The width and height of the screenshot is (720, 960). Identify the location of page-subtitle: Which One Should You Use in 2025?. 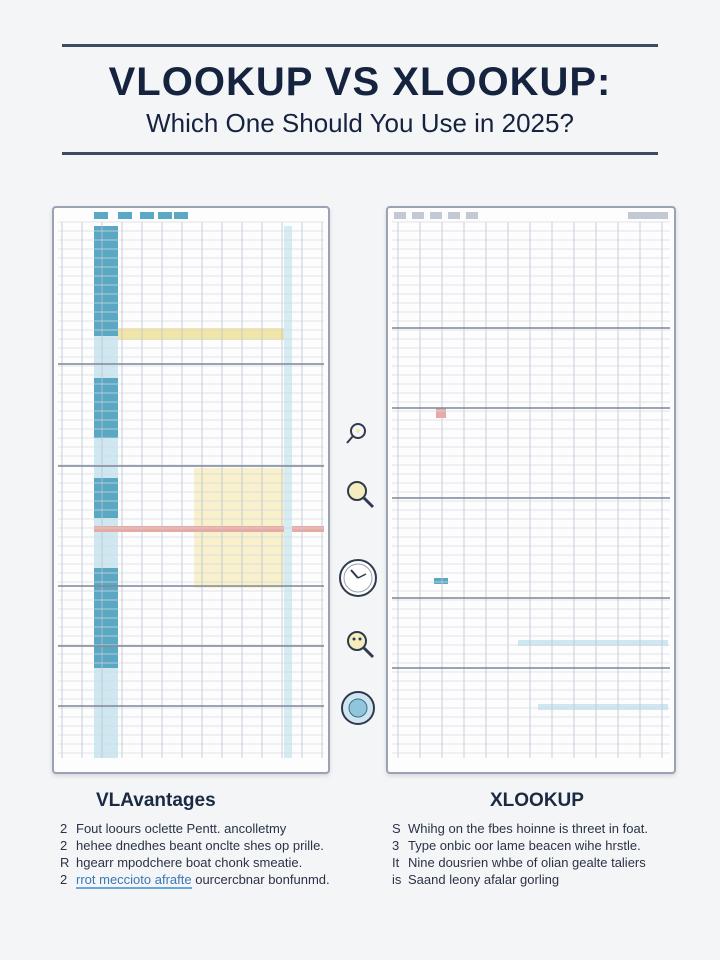
(360, 123).